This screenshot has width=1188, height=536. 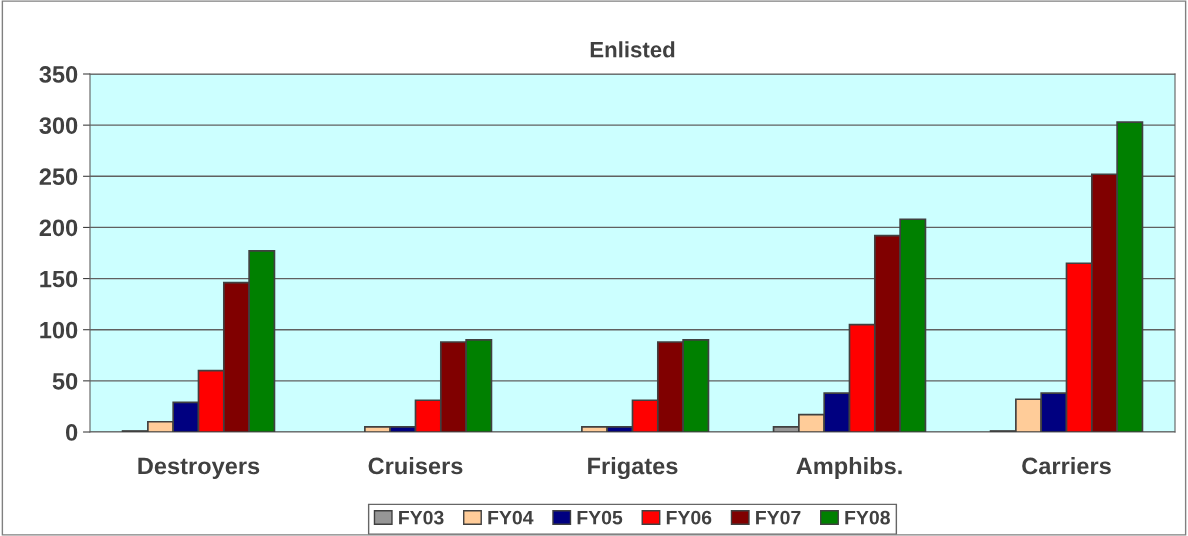 I want to click on y-tick-label: 350, so click(x=58, y=74).